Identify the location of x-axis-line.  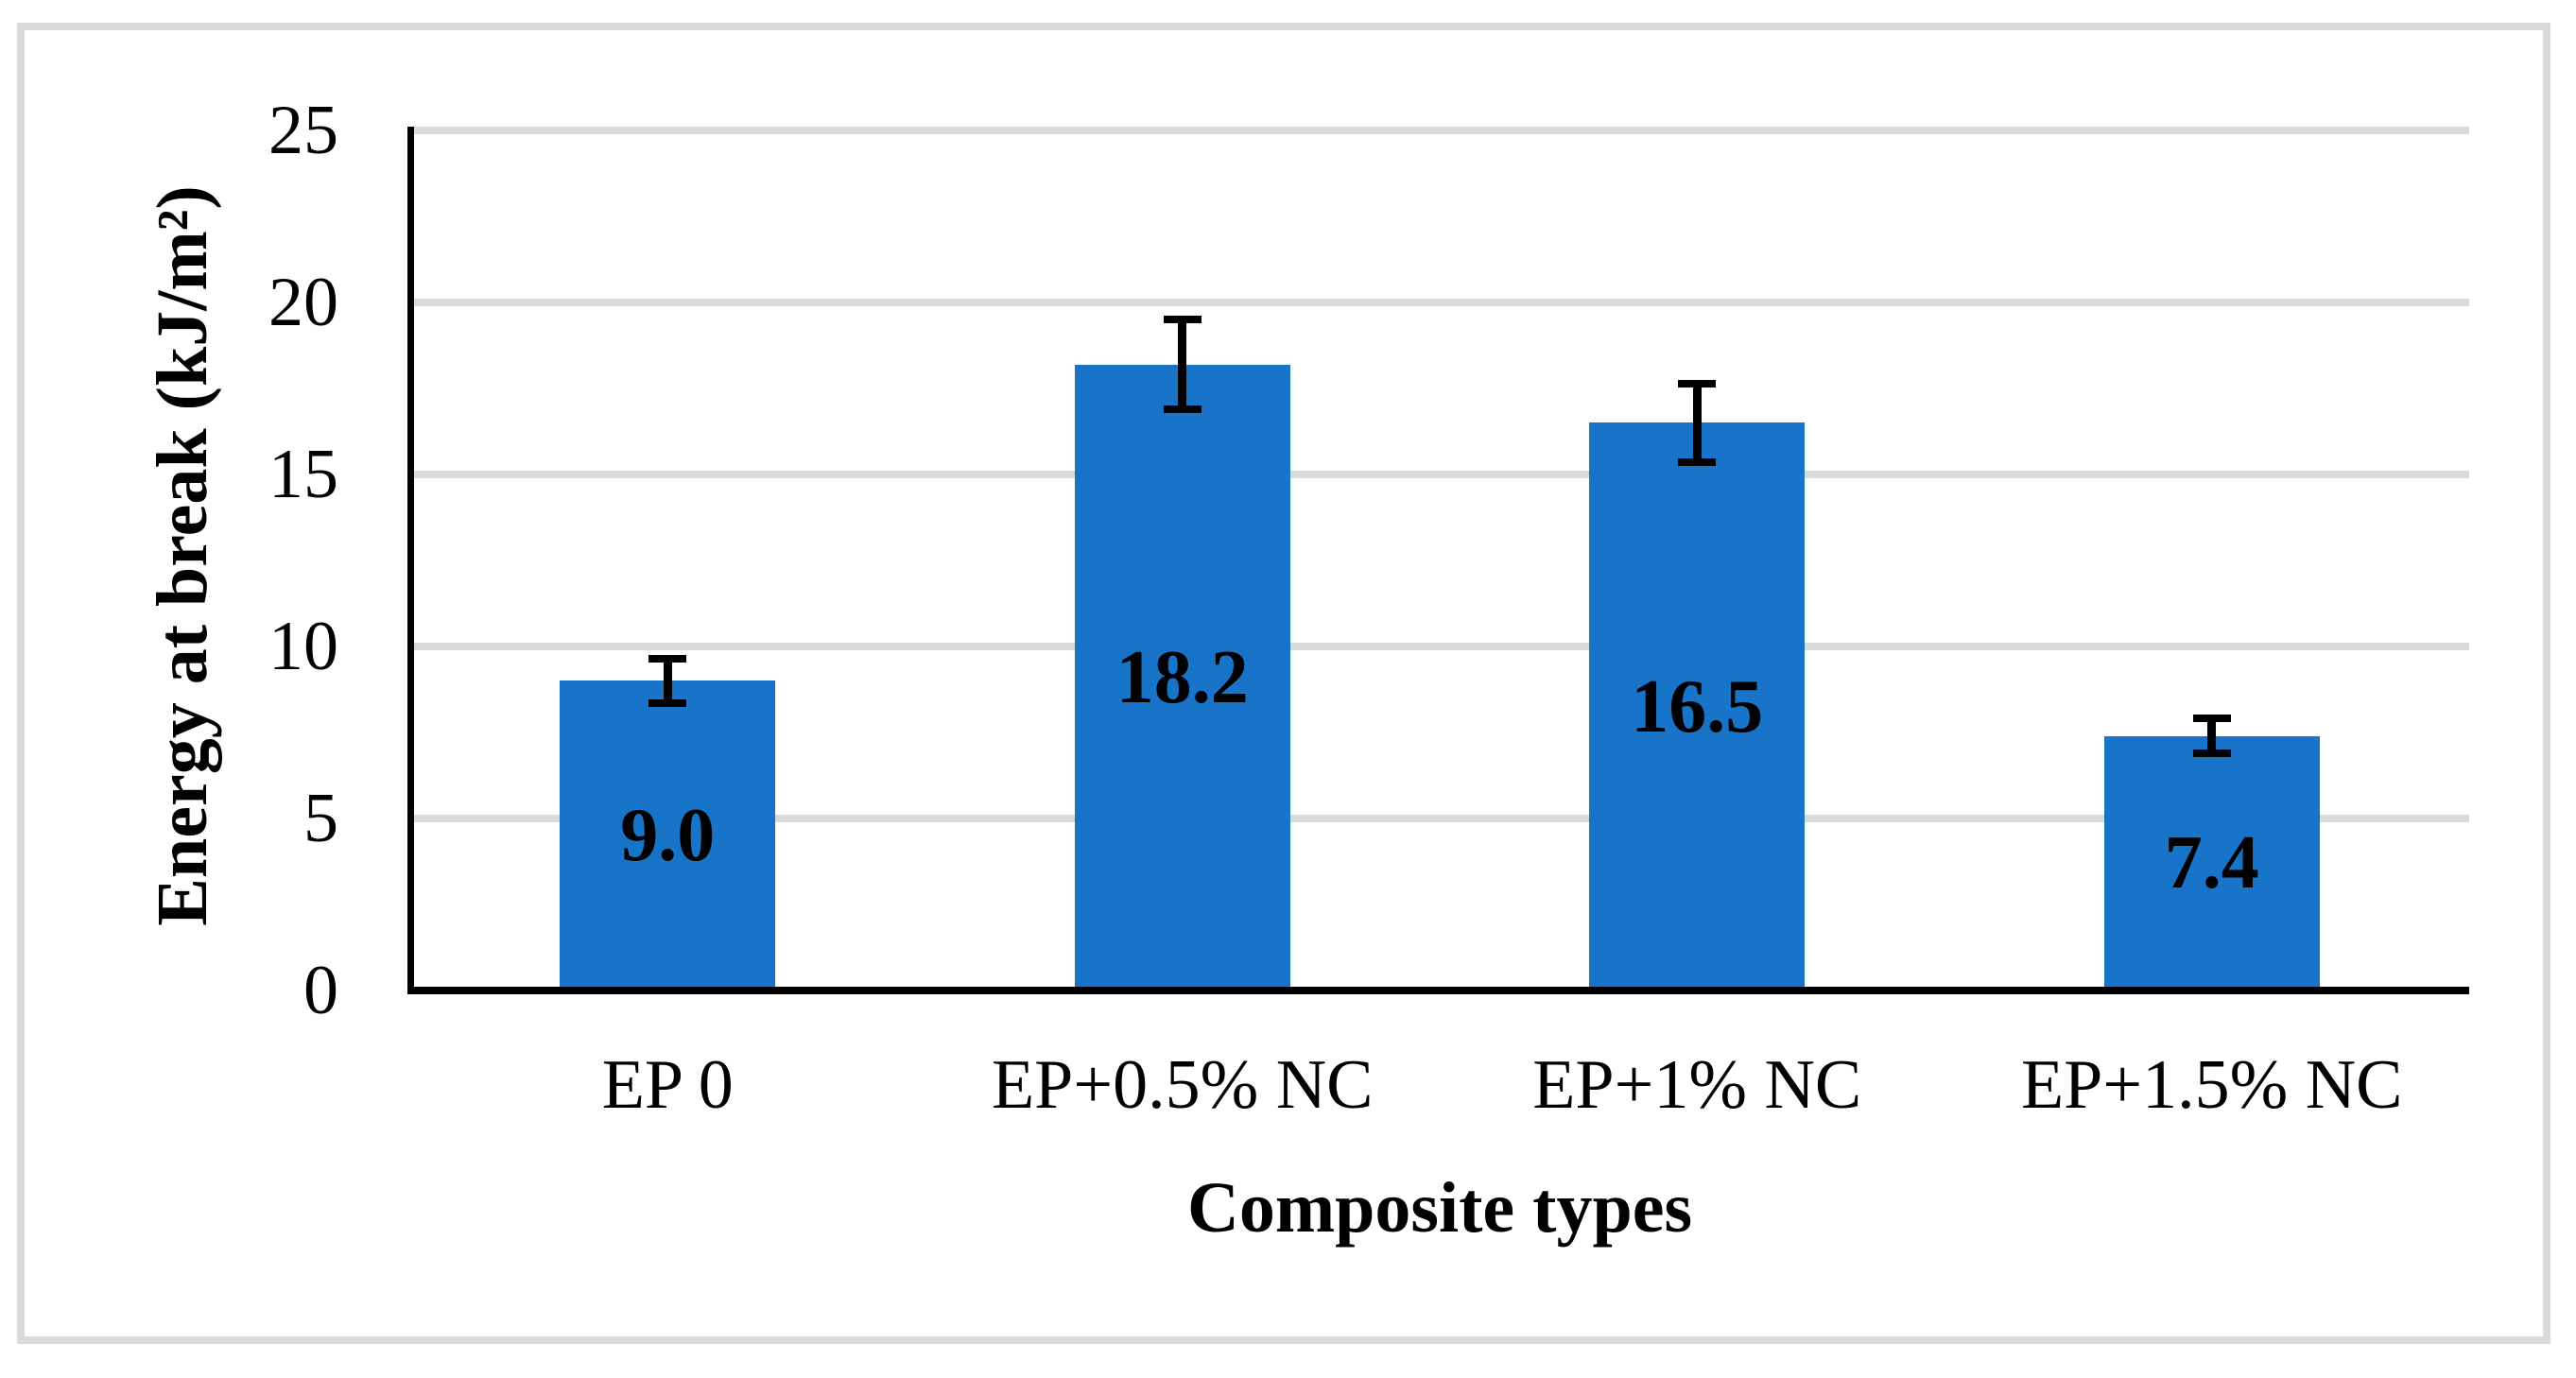
(1438, 990).